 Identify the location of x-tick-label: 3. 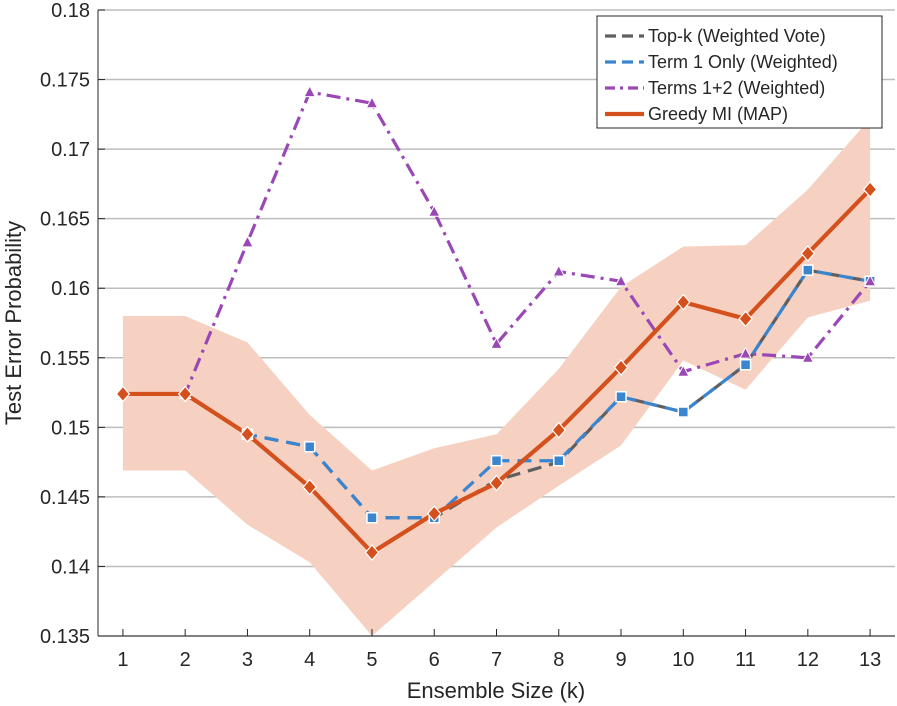
(247, 660).